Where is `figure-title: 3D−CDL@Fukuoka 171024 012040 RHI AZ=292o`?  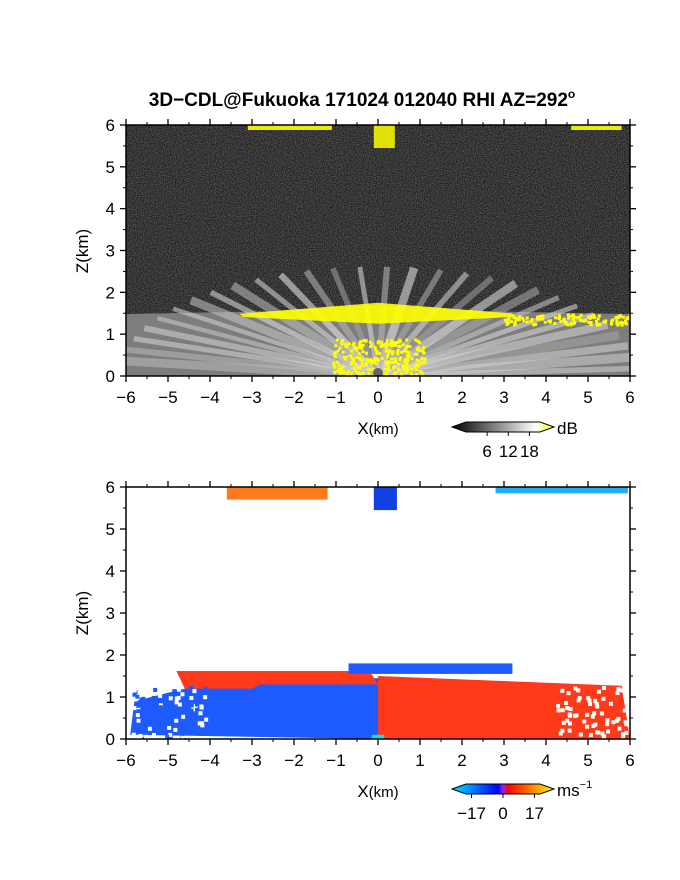 figure-title: 3D−CDL@Fukuoka 171024 012040 RHI AZ=292o is located at coordinates (362, 99).